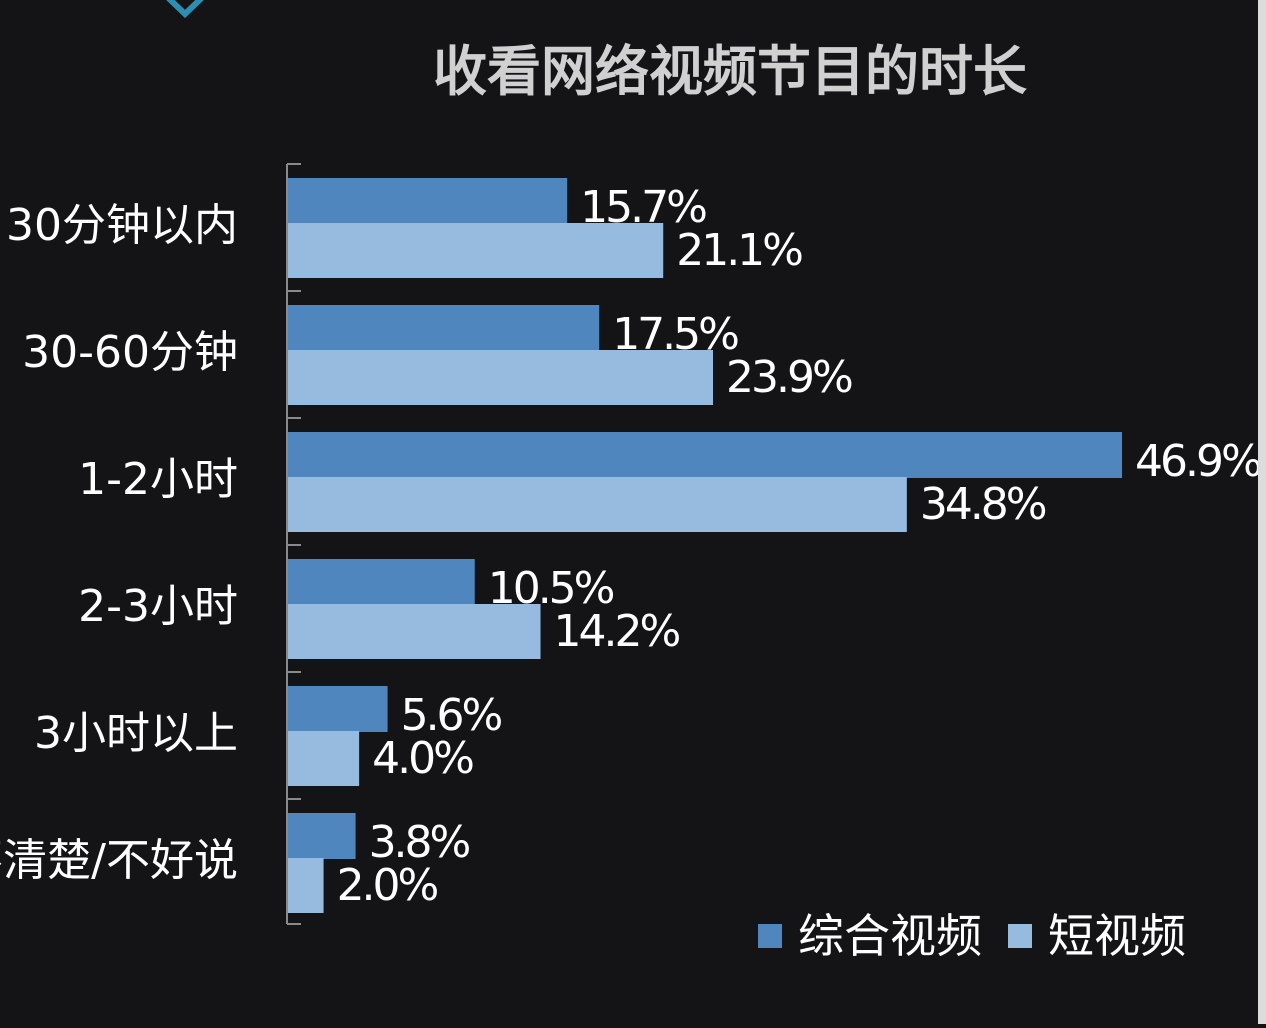 This screenshot has width=1266, height=1028. Describe the element at coordinates (789, 377) in the screenshot. I see `data-label: 23.9%` at that location.